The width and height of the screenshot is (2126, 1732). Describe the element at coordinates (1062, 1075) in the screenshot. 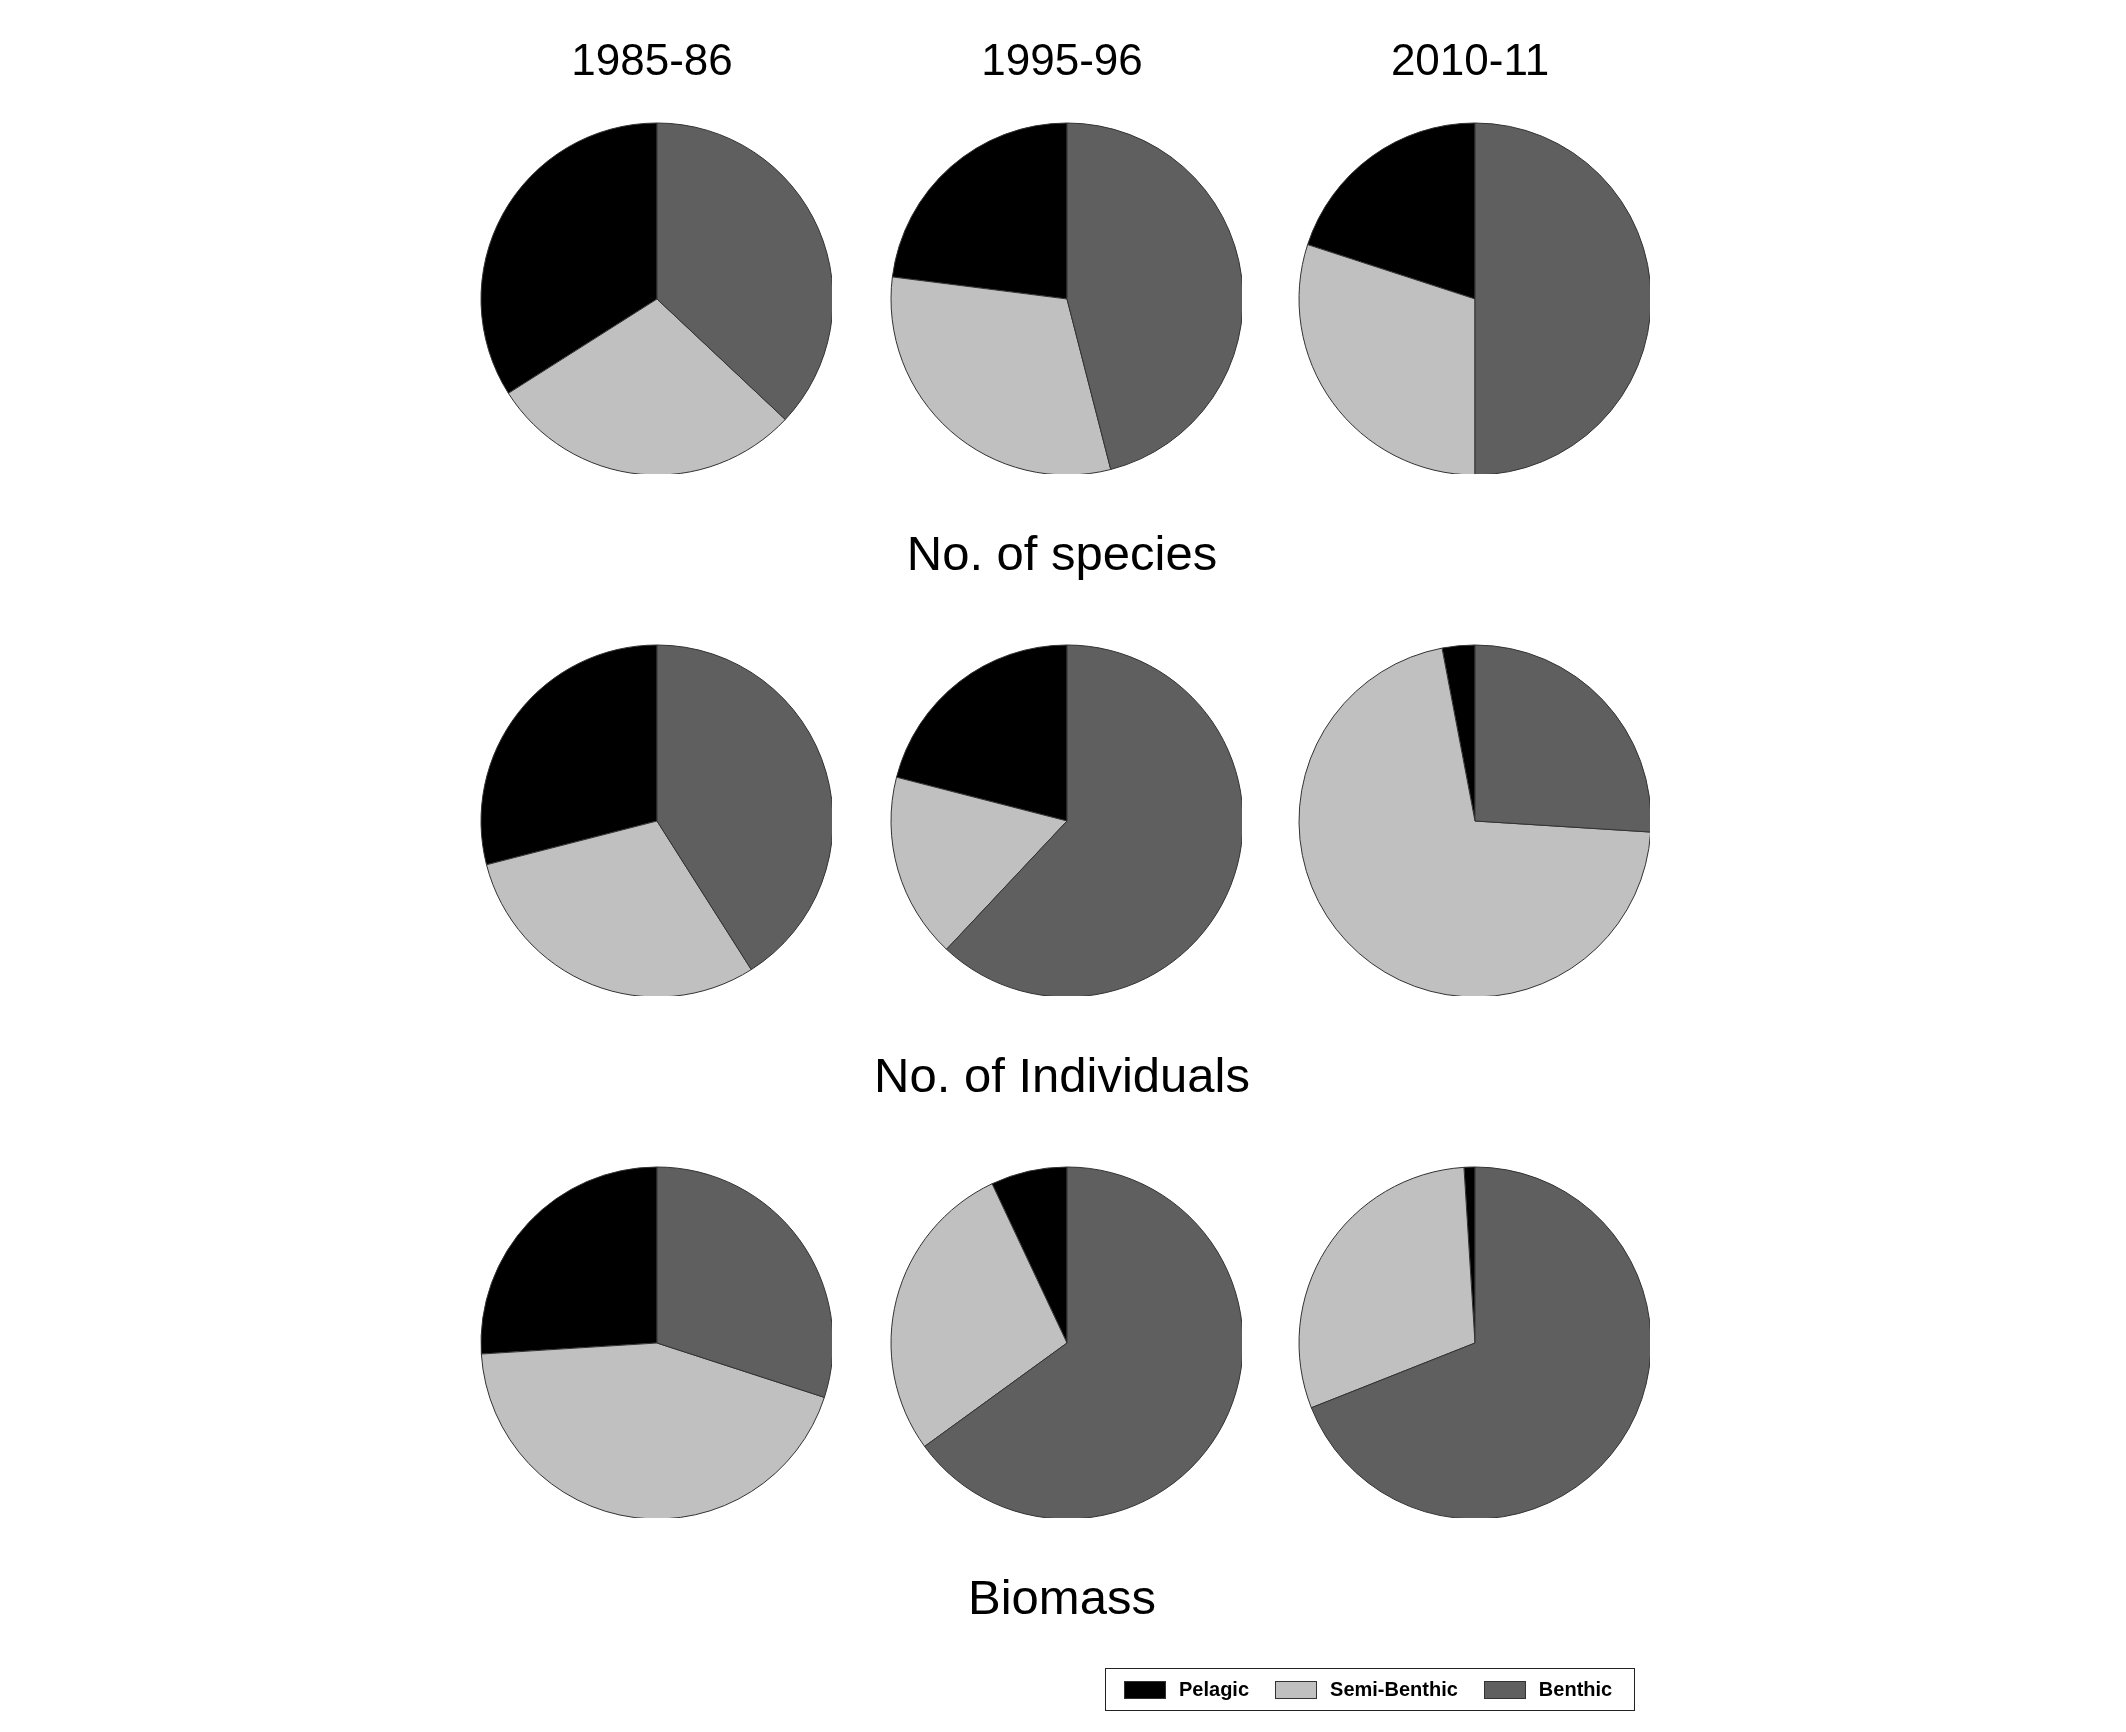

I see `text: No. of Individuals` at that location.